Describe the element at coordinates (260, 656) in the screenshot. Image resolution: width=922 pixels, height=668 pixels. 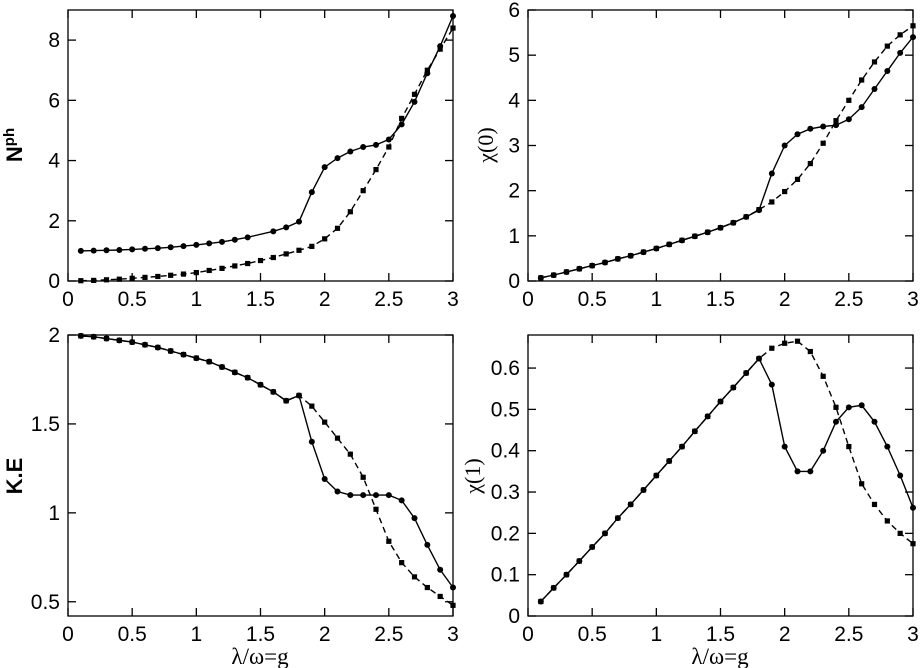
I see `x-axis-label: λ/ω=g` at that location.